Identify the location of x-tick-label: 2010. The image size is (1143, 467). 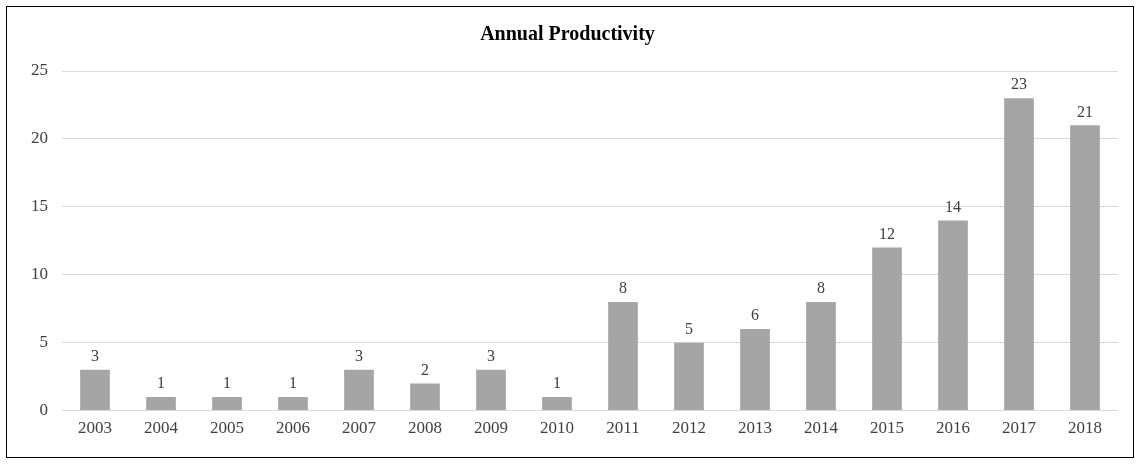
(557, 428).